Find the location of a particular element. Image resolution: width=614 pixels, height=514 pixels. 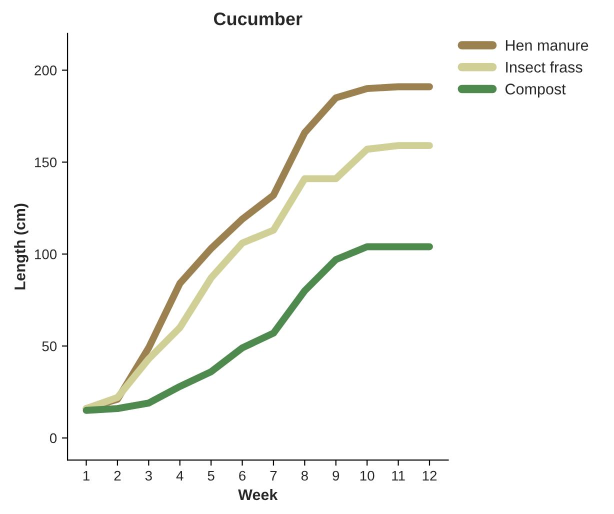

x-tick-label: 11 is located at coordinates (398, 475).